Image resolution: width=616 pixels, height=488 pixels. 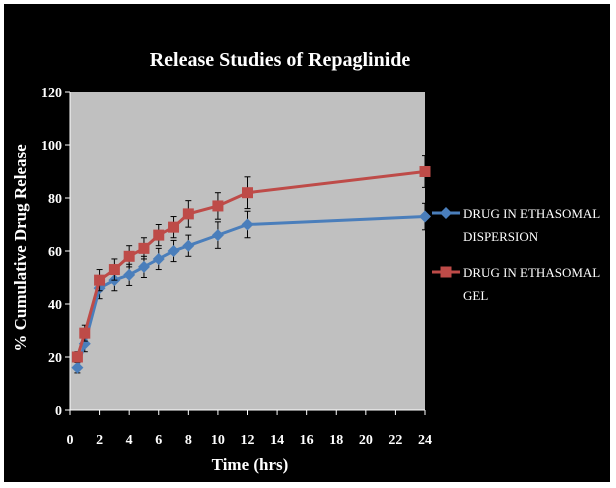 I want to click on x-axis-label: Time (hrs), so click(x=250, y=464).